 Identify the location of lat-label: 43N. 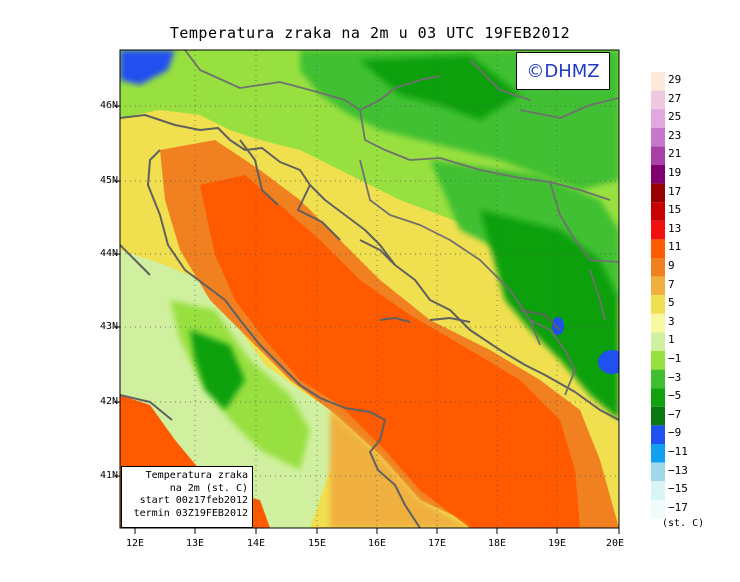
(108, 326).